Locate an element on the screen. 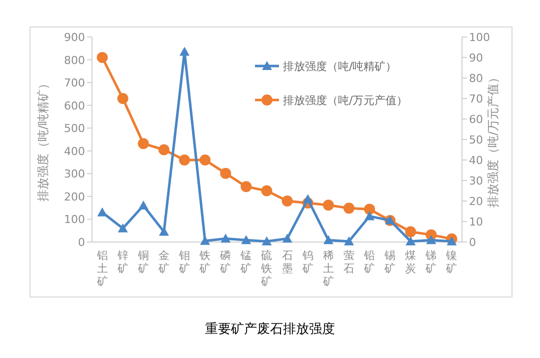  legend-label: 排放强度（吨/万元产值） is located at coordinates (345, 100).